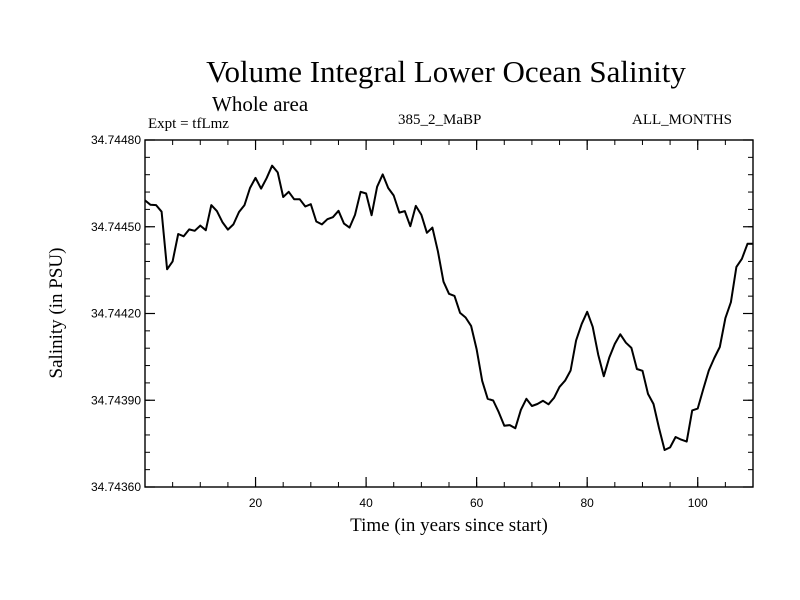  What do you see at coordinates (366, 503) in the screenshot?
I see `x-tick-label: 40` at bounding box center [366, 503].